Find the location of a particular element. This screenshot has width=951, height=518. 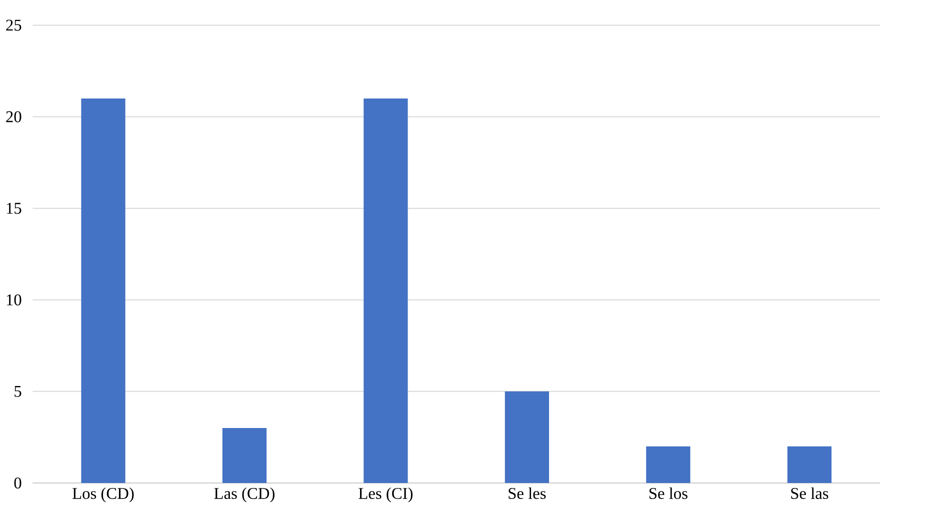

x-tick-label: Se les is located at coordinates (527, 493).